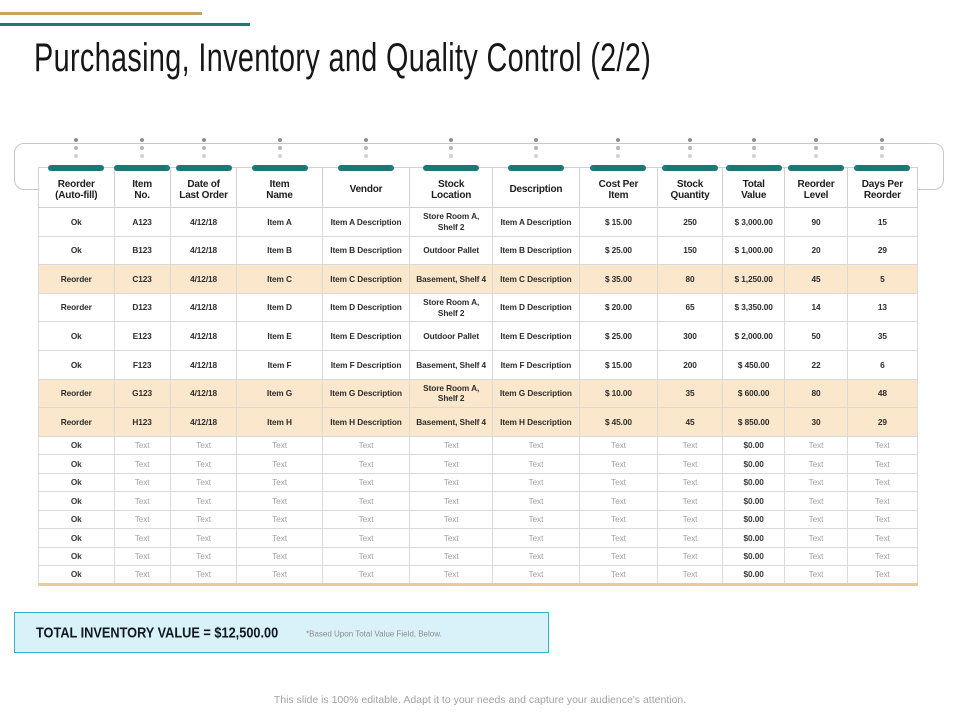 The height and width of the screenshot is (720, 960). I want to click on cell-reorder-level: 20, so click(816, 250).